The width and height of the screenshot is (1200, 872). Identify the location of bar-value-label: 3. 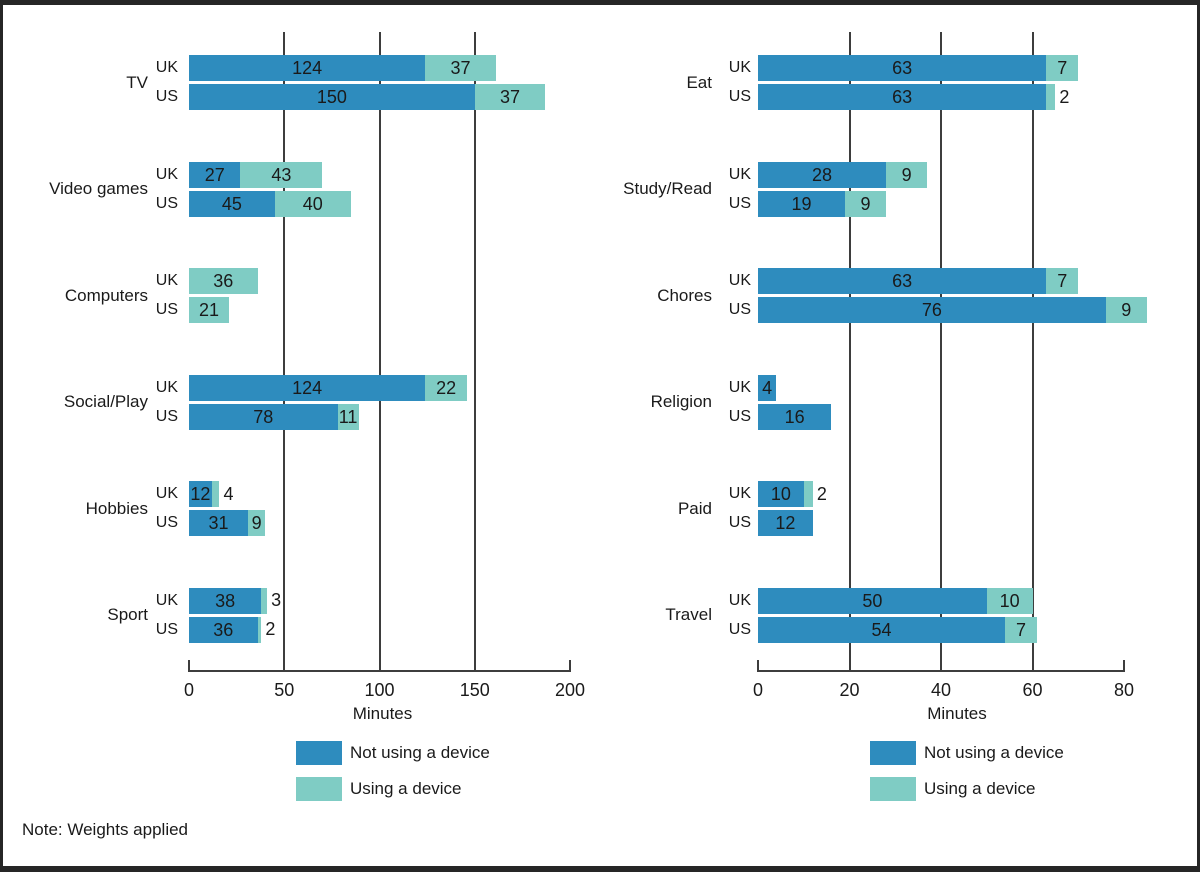
(276, 600).